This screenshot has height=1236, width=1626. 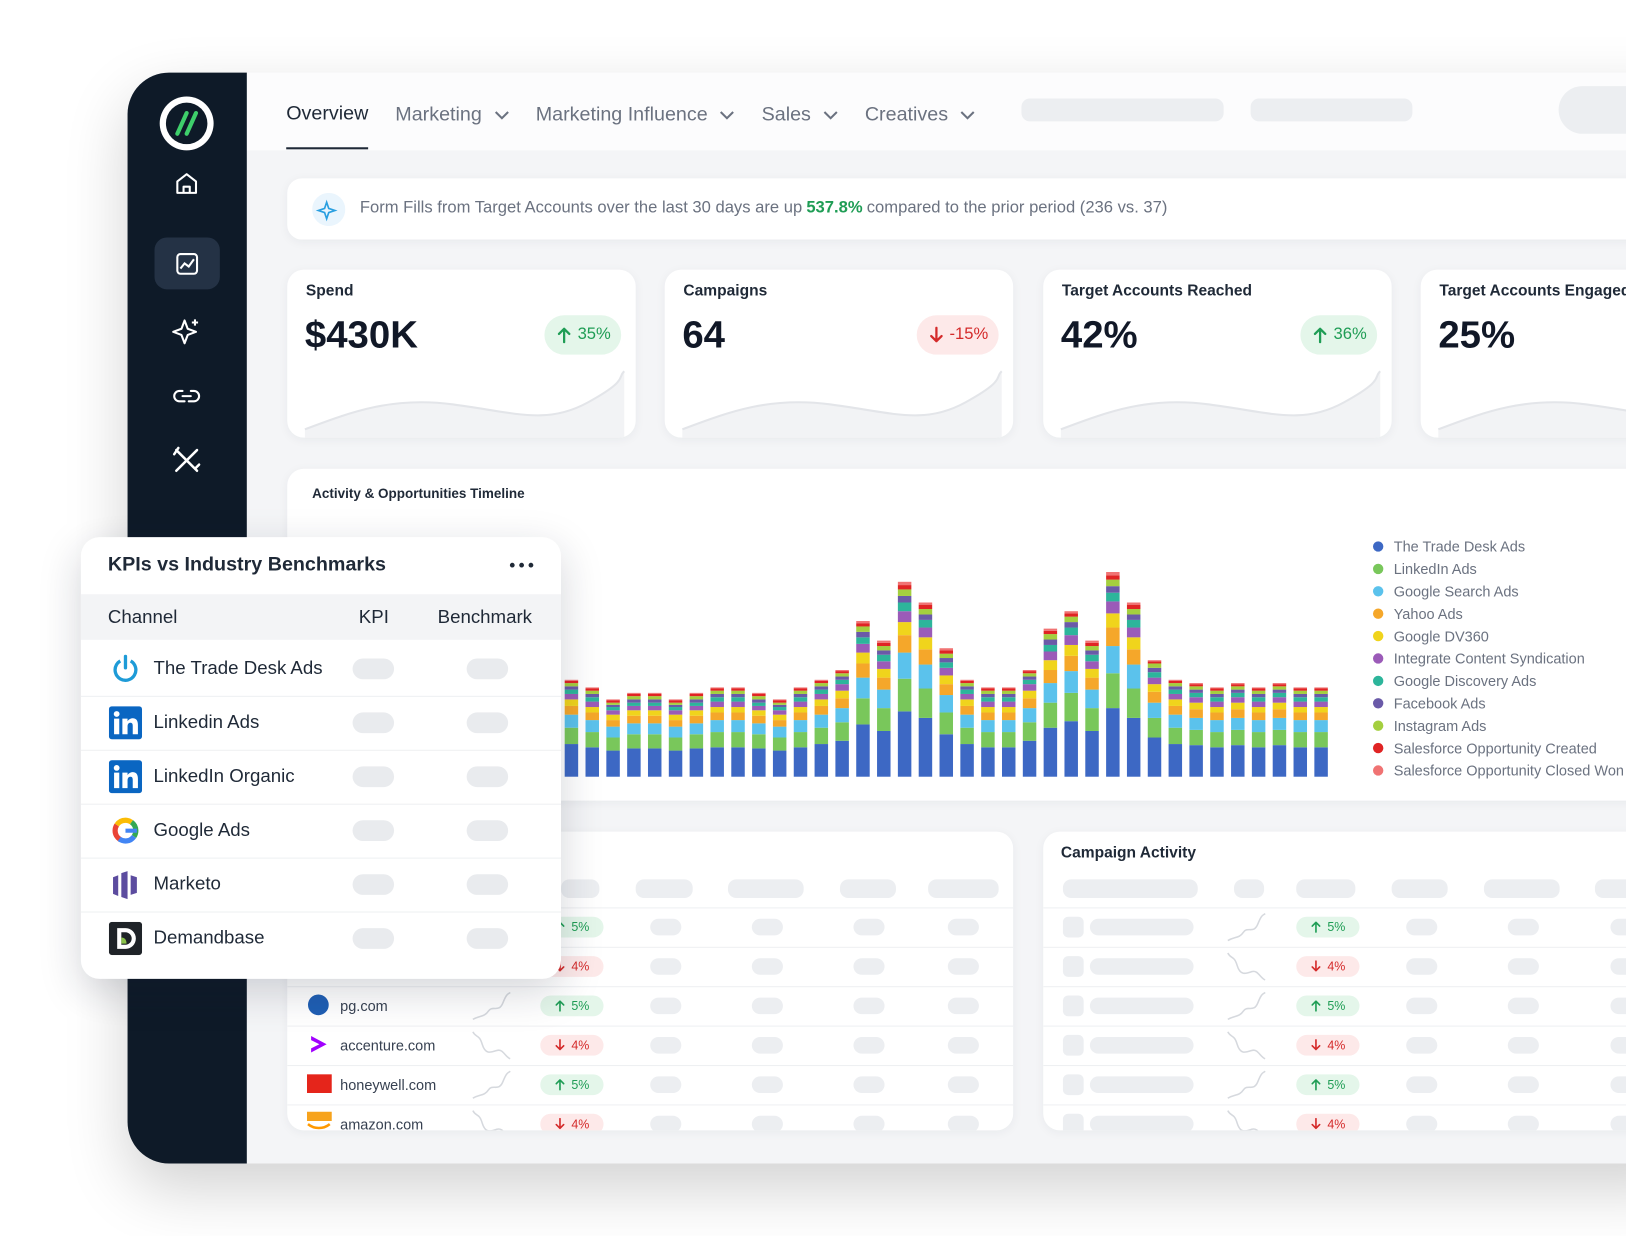 I want to click on channel-name: Demandbase, so click(x=209, y=937).